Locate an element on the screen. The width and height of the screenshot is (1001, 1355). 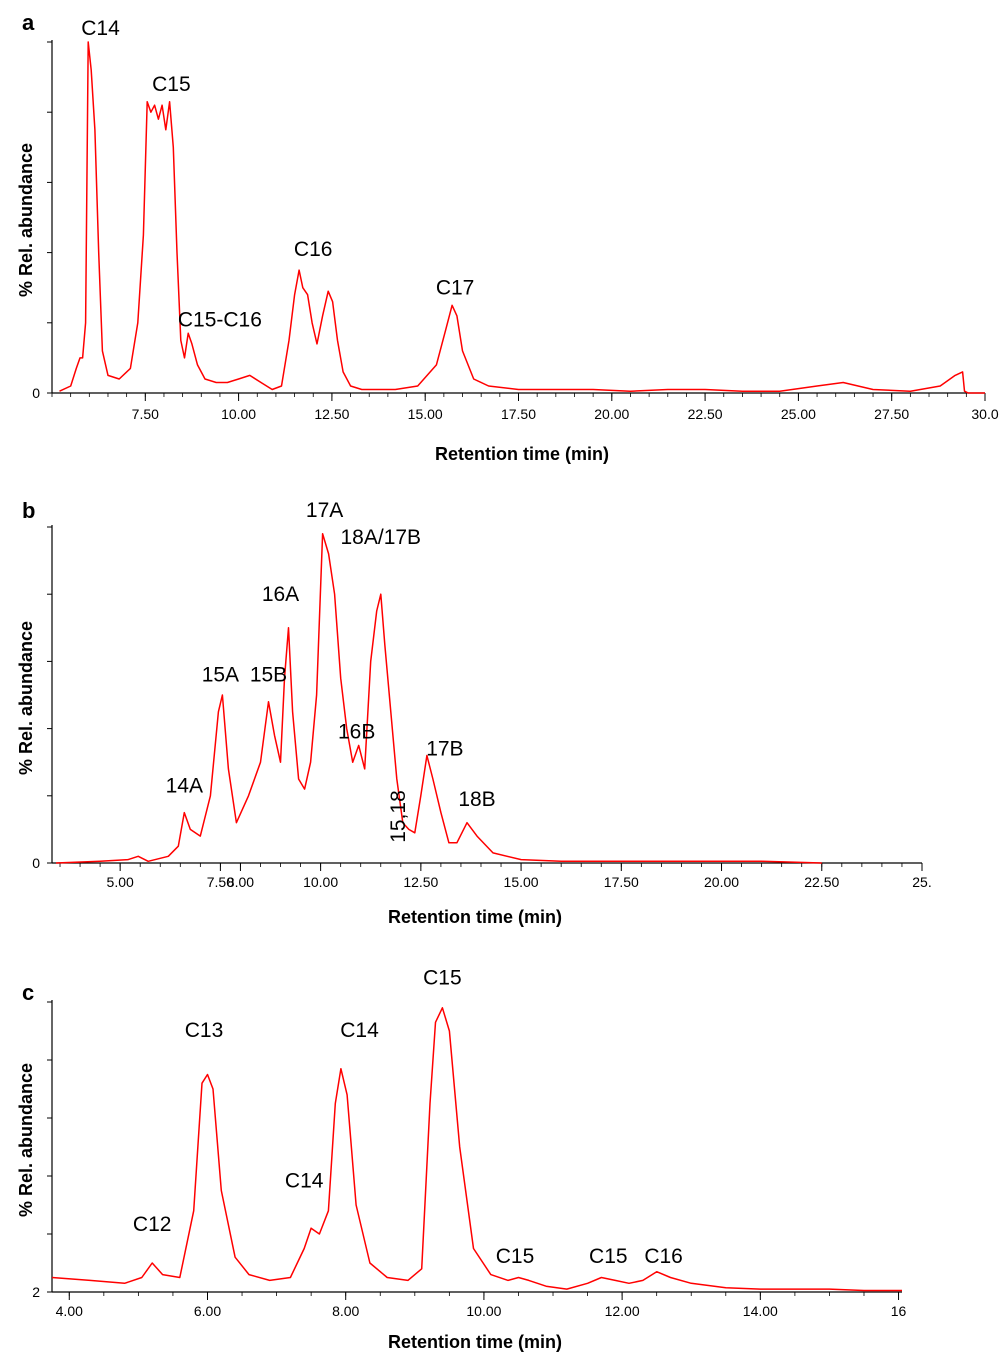
peak-label-b: 17A is located at coordinates (324, 510).